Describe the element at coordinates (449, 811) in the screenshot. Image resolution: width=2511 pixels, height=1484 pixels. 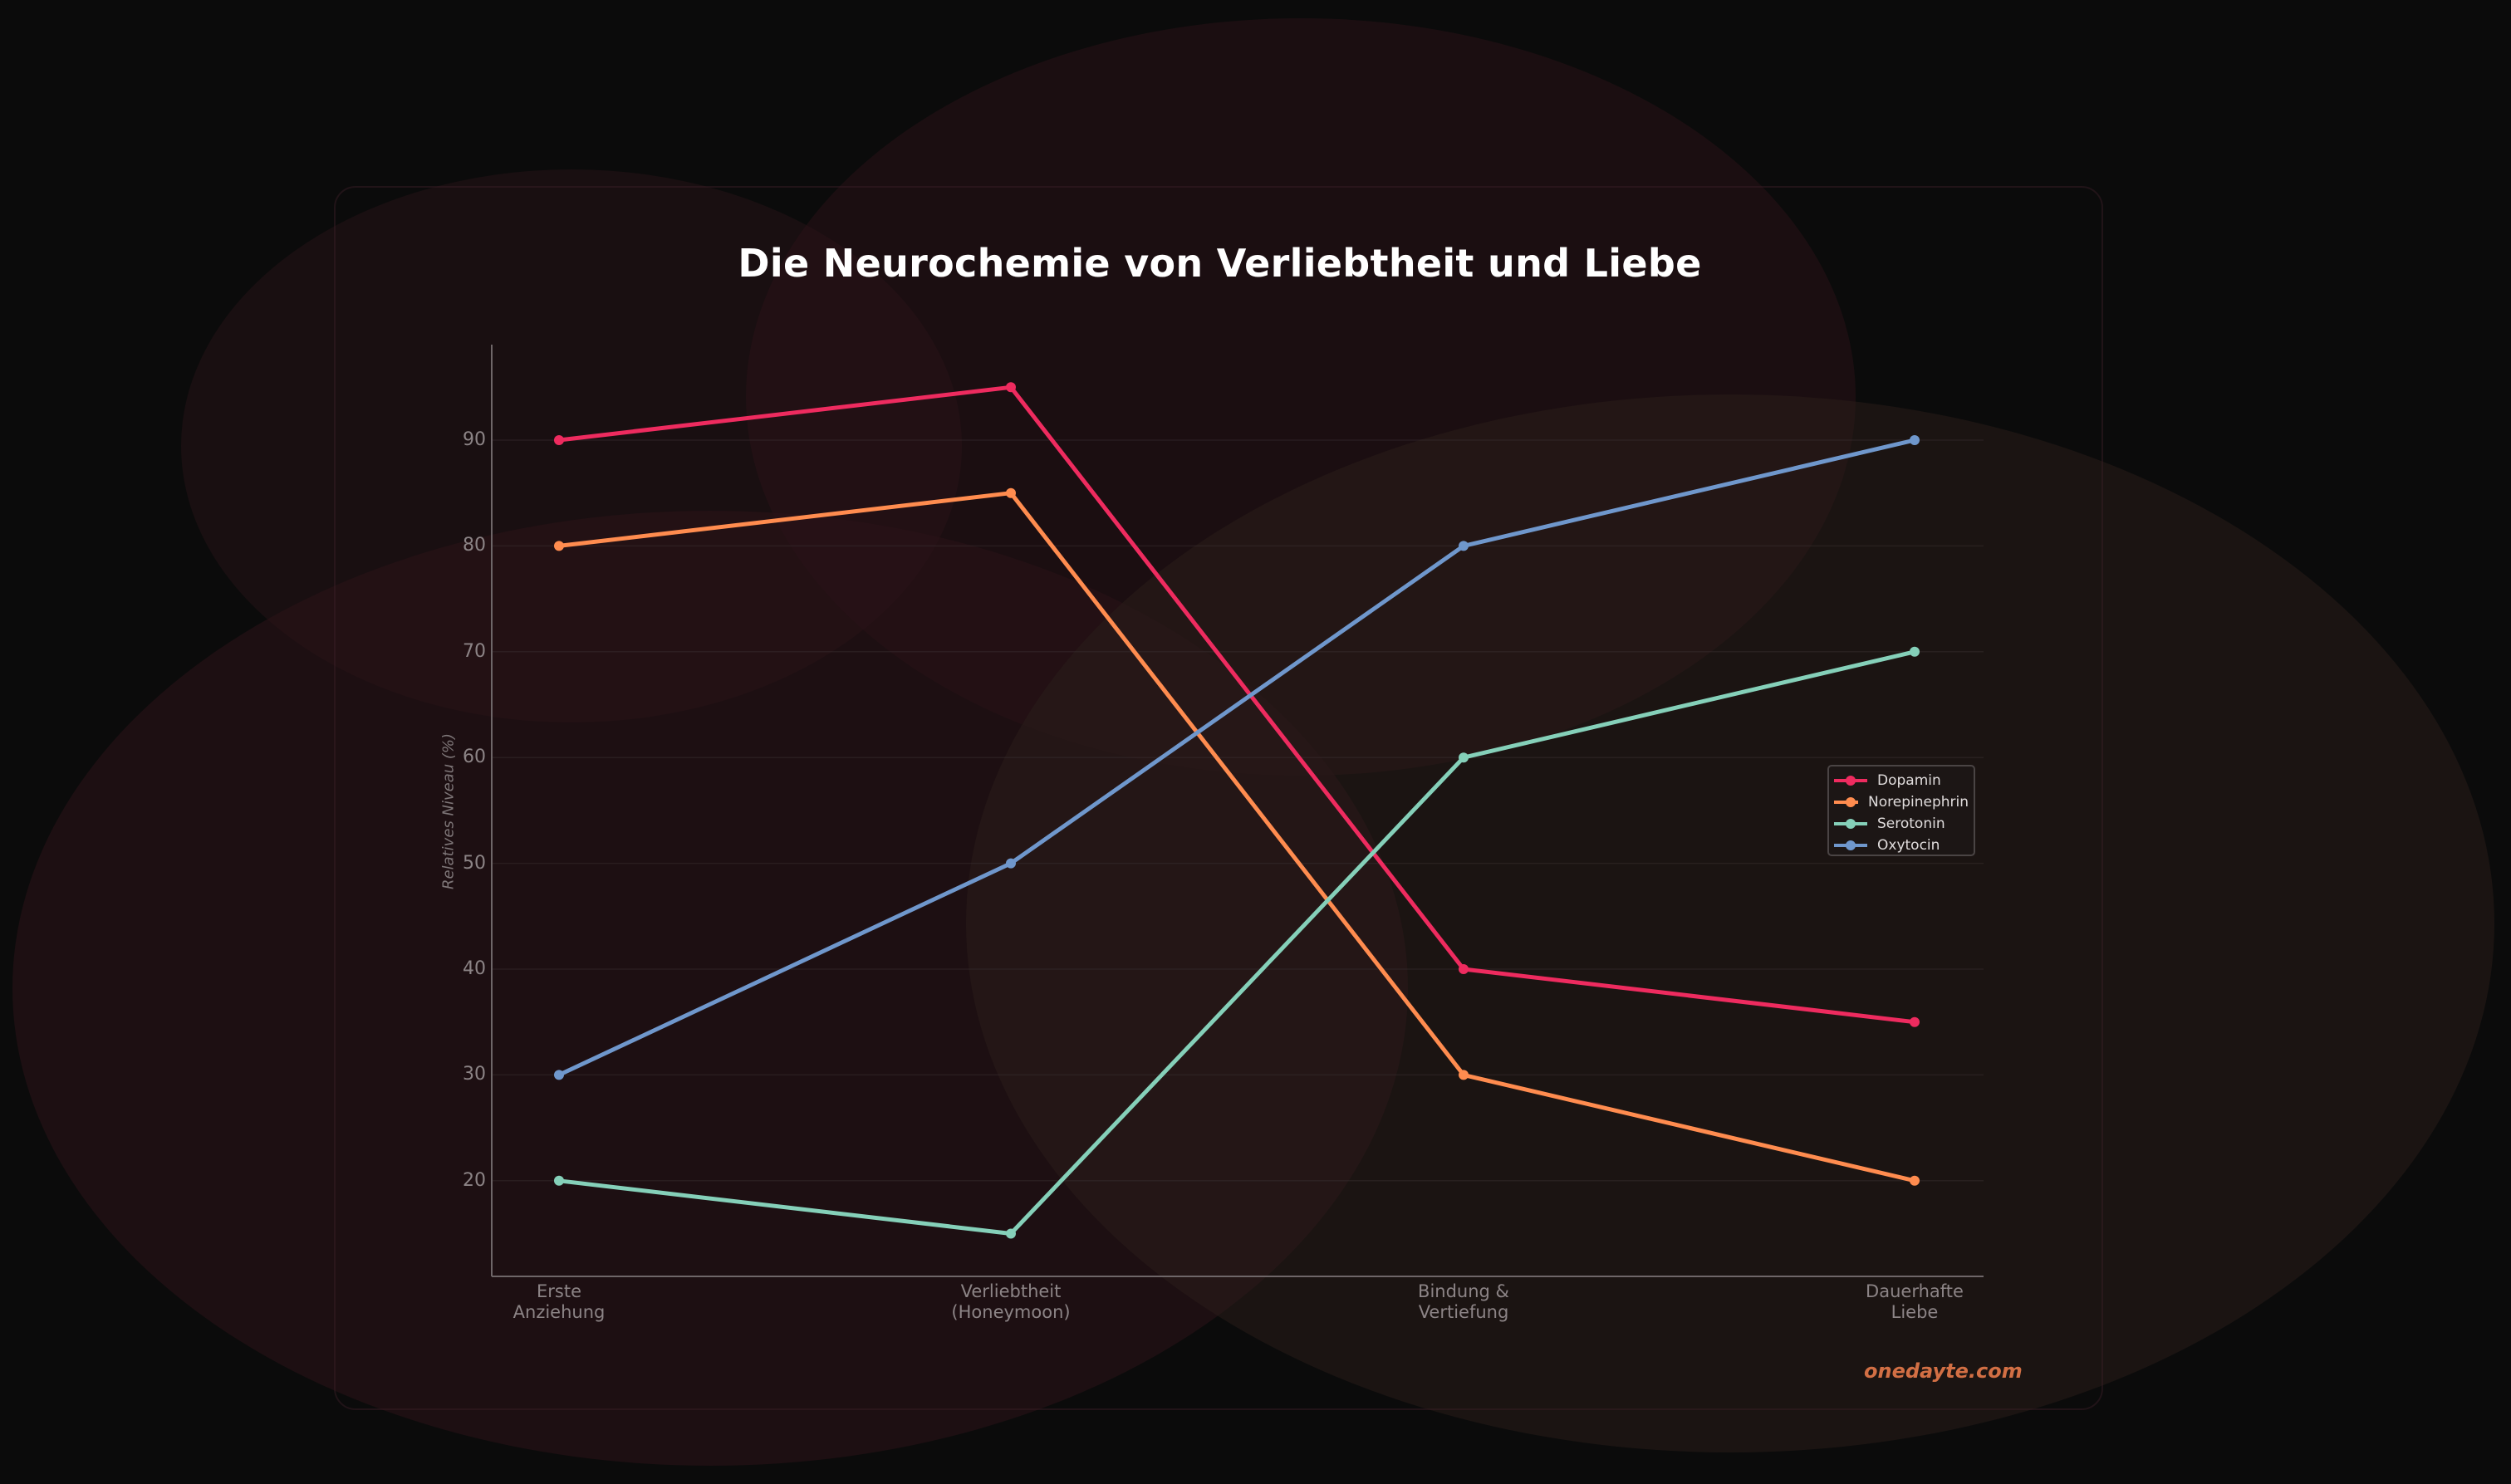
I see `y-axis-label: Relatives Niveau (%)` at that location.